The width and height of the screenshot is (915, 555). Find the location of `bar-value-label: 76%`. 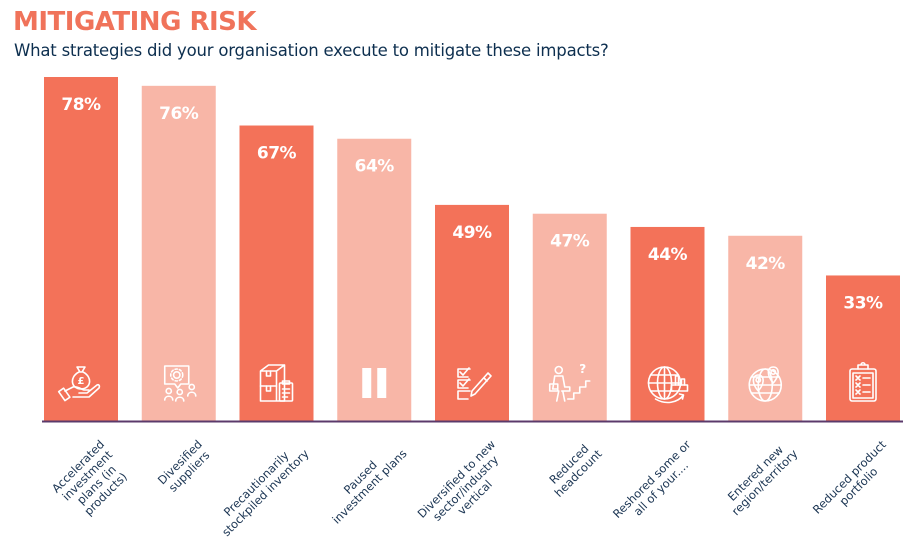

bar-value-label: 76% is located at coordinates (179, 114).